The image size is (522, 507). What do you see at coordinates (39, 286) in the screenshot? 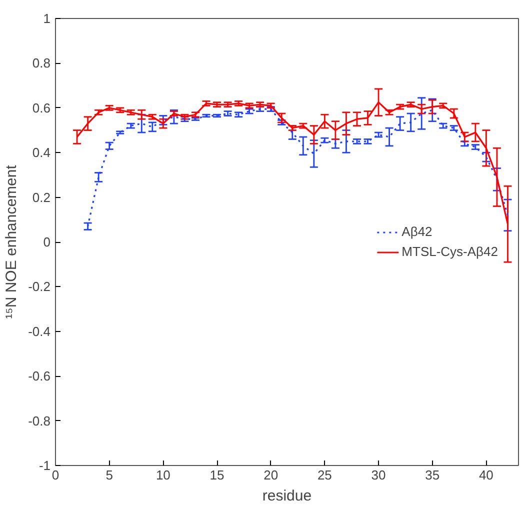
I see `y-tick-label: -0.2` at bounding box center [39, 286].